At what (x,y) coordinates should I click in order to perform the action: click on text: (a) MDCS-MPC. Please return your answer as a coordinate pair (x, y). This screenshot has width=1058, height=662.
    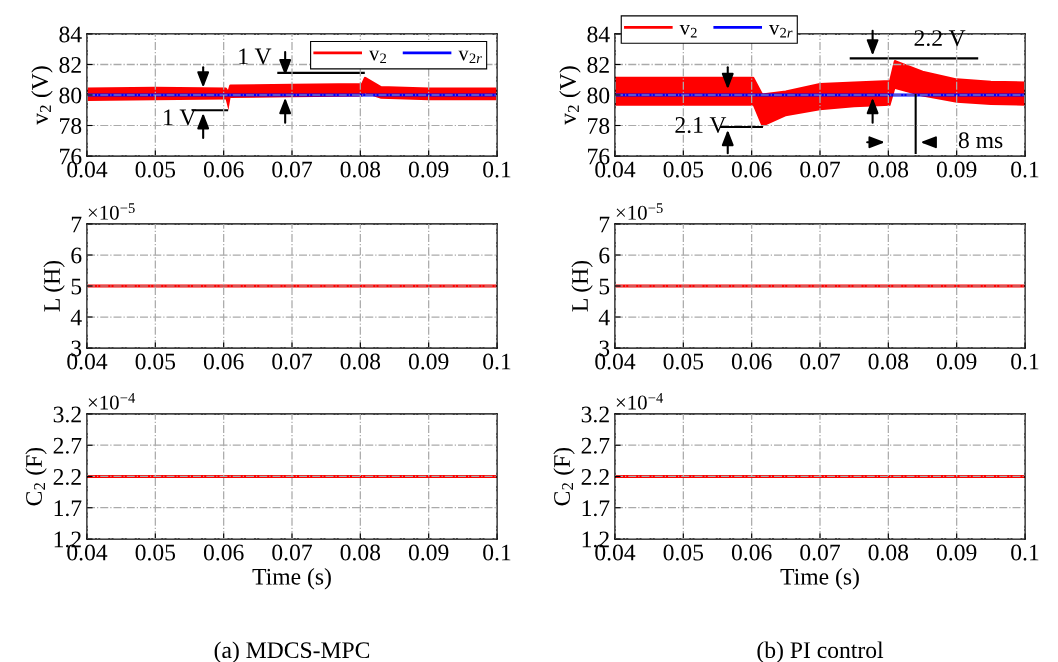
    Looking at the image, I should click on (292, 651).